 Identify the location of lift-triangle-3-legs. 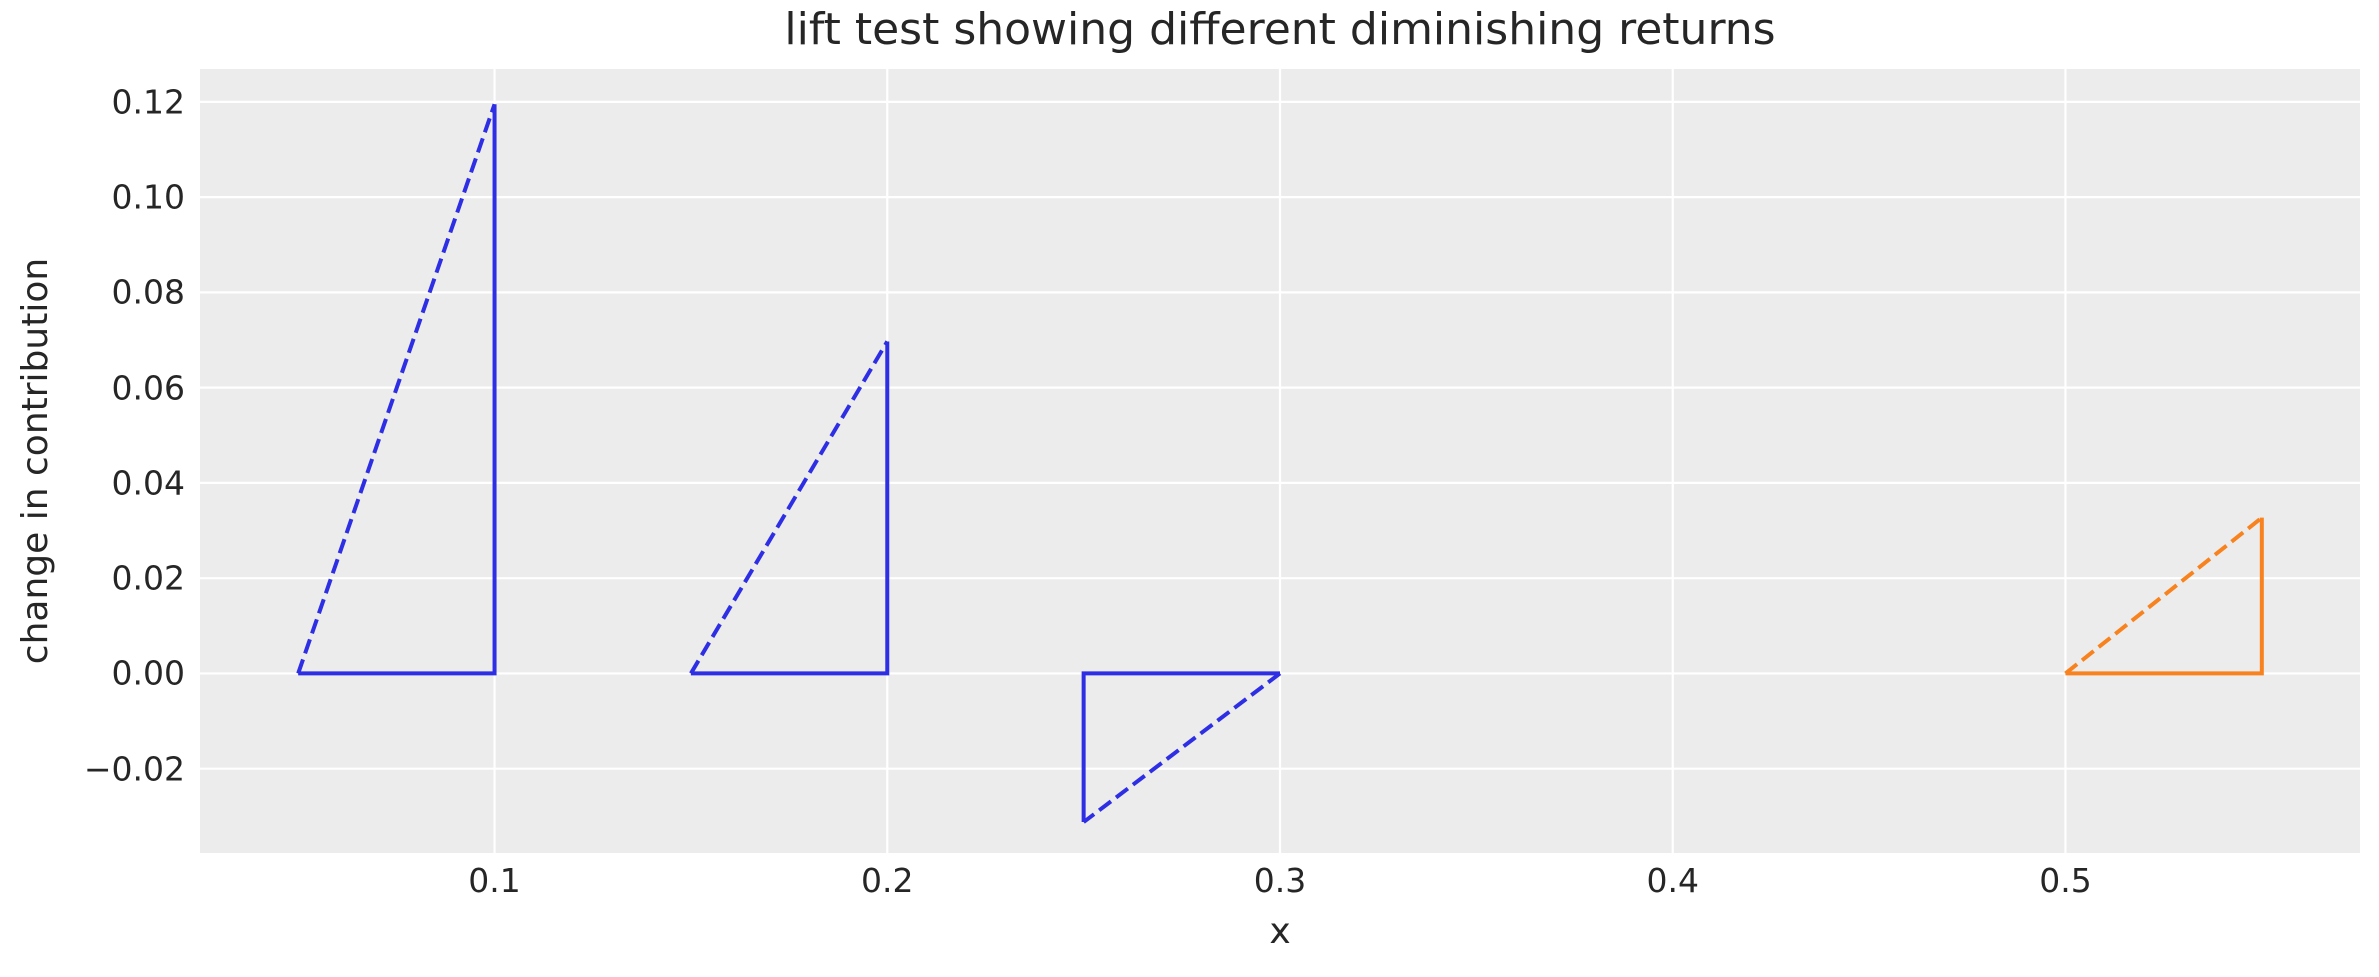
(1180, 747).